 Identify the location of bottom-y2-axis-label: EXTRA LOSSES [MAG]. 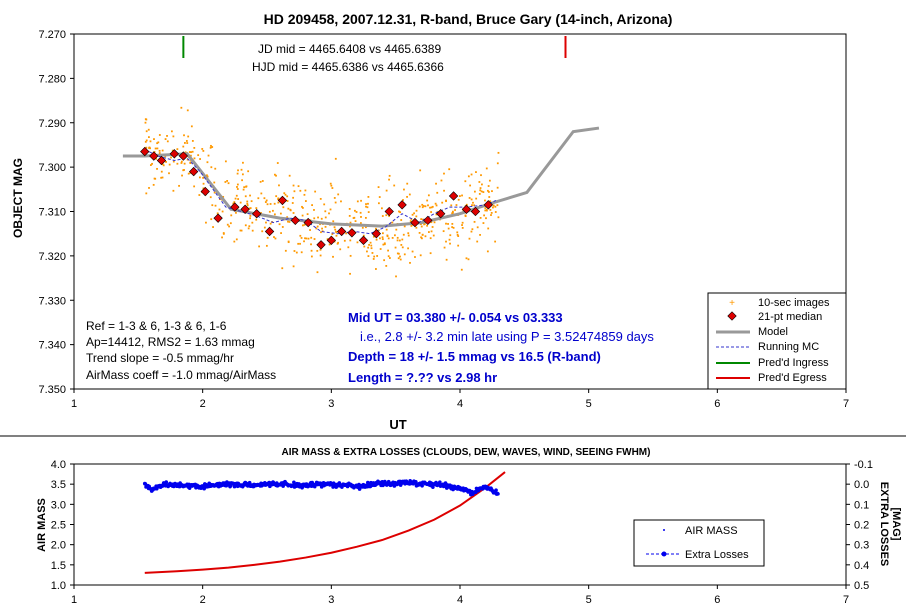
(890, 524).